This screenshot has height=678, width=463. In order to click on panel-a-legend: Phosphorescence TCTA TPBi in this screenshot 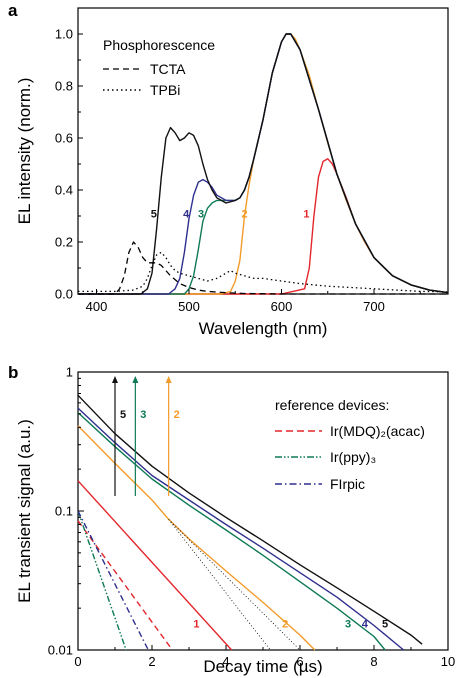, I will do `click(159, 67)`.